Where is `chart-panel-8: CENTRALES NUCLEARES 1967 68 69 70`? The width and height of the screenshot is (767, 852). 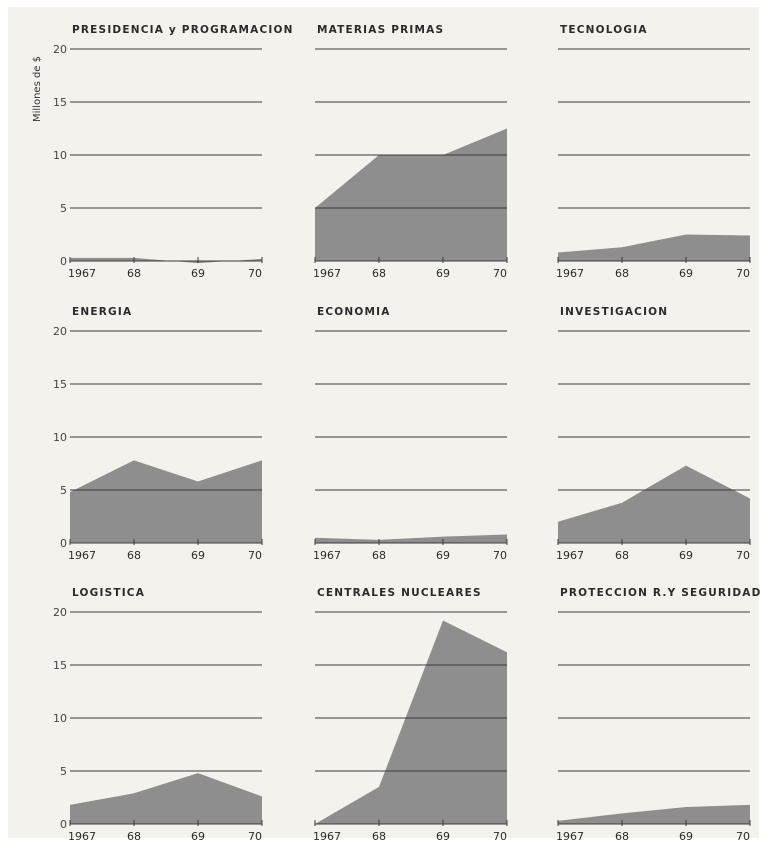 chart-panel-8: CENTRALES NUCLEARES 1967 68 69 70 is located at coordinates (410, 715).